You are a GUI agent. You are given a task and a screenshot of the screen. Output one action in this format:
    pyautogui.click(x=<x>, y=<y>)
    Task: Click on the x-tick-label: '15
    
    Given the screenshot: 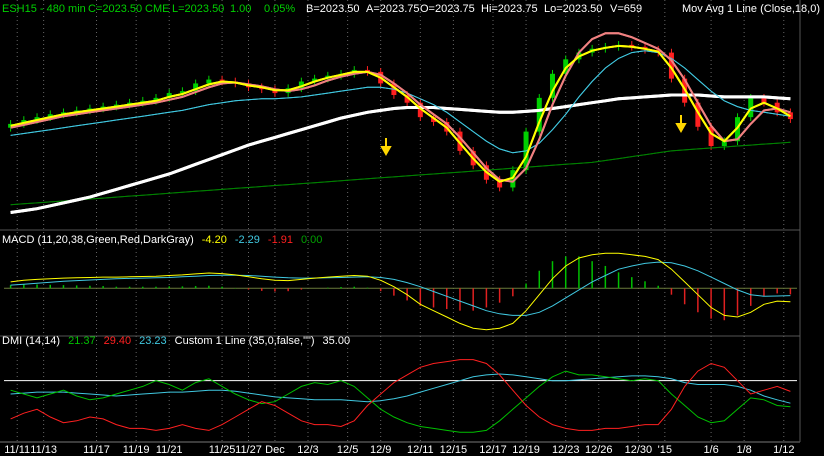 What is the action you would take?
    pyautogui.click(x=665, y=450)
    